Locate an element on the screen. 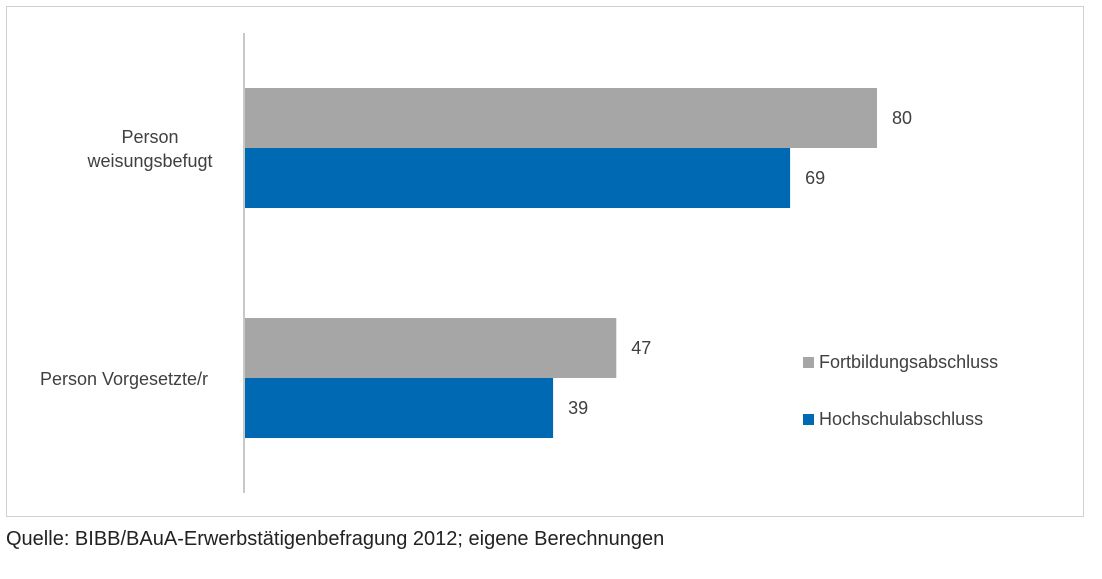 The image size is (1102, 579). value-label: 47 is located at coordinates (641, 348).